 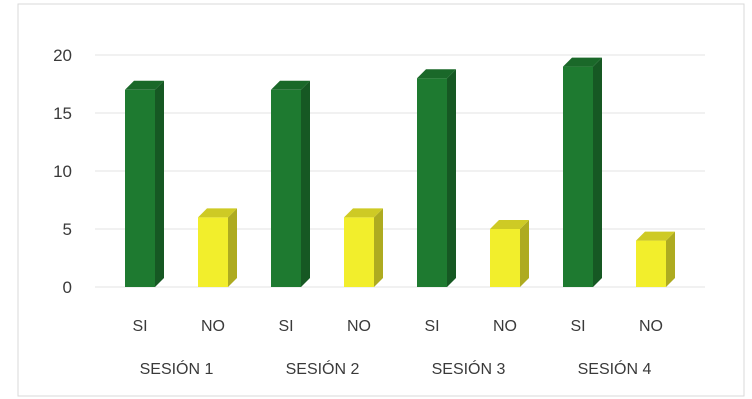 What do you see at coordinates (323, 368) in the screenshot?
I see `session-label: SESIÓN 2` at bounding box center [323, 368].